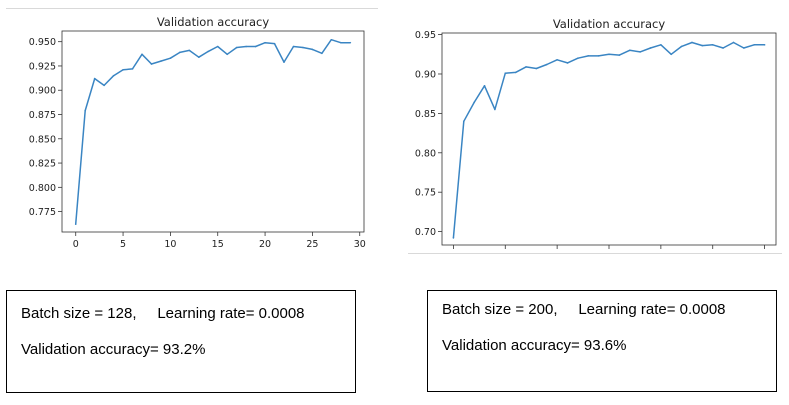  I want to click on x-tick-label: 25, so click(312, 243).